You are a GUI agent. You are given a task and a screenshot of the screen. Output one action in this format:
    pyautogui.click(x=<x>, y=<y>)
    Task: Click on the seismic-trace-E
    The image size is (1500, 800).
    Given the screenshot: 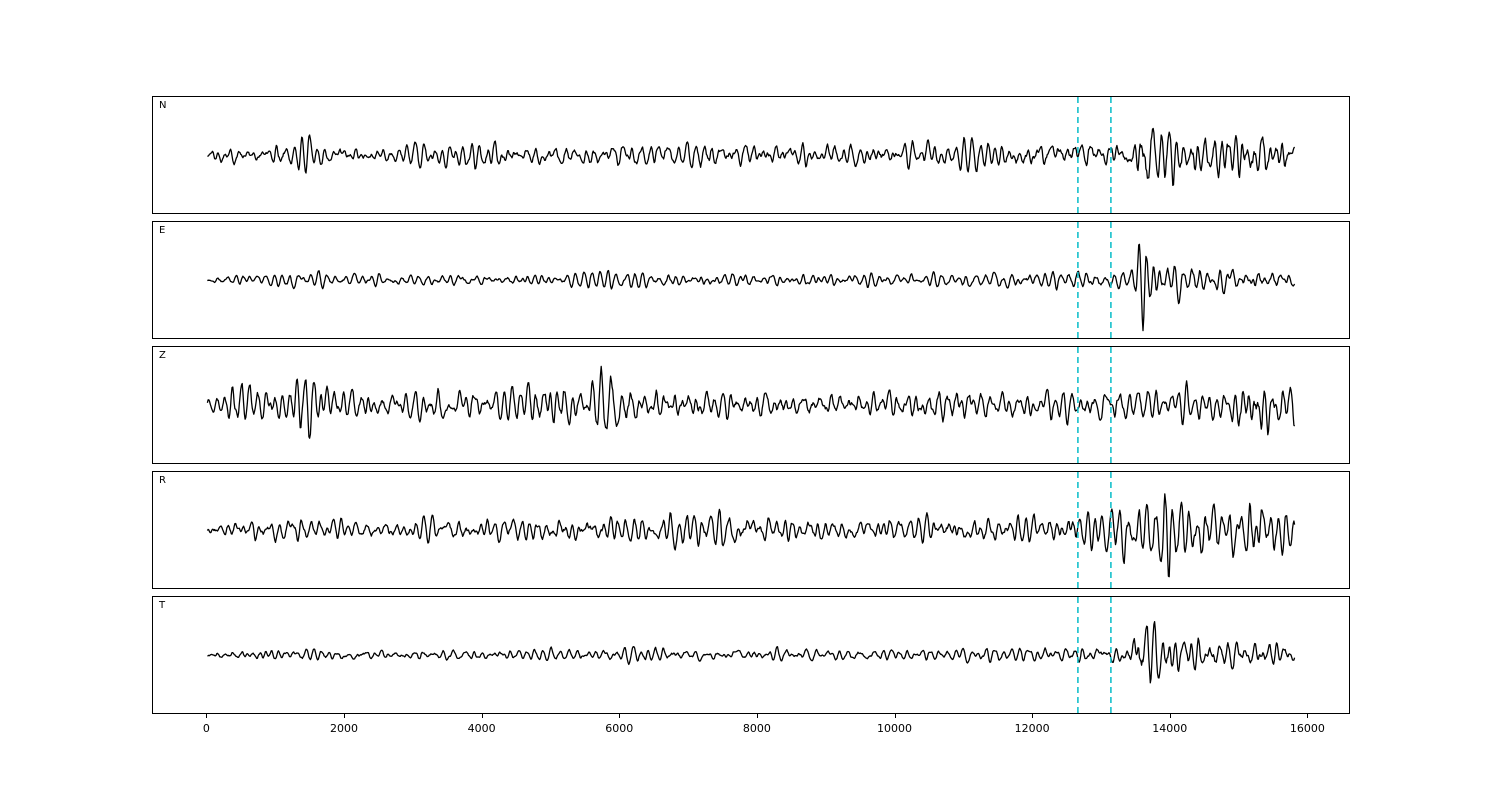 What is the action you would take?
    pyautogui.click(x=751, y=287)
    